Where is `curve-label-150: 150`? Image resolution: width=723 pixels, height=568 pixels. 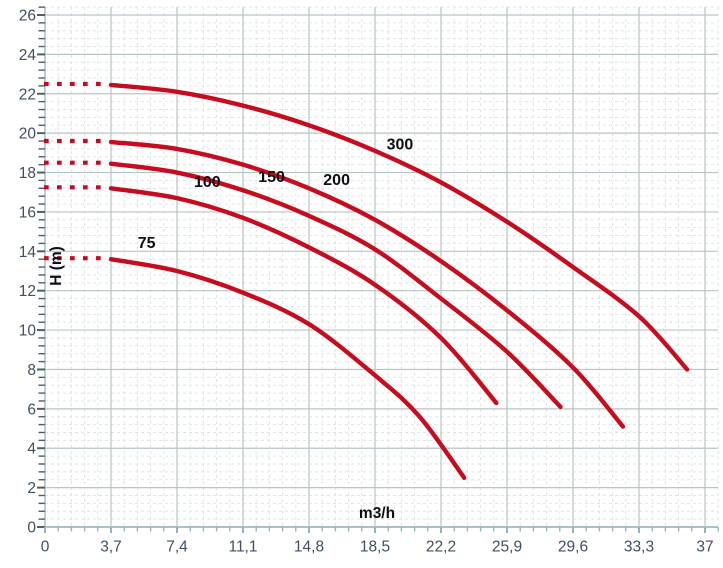 curve-label-150: 150 is located at coordinates (271, 177).